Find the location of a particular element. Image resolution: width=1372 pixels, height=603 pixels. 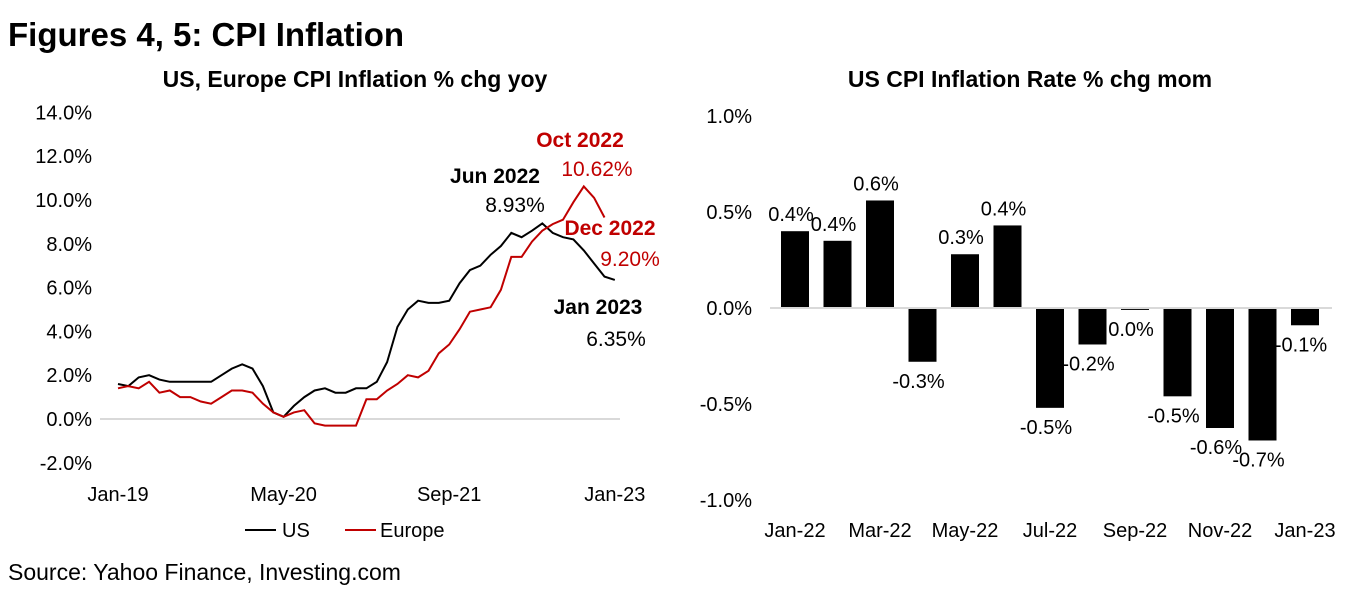

series-line-us is located at coordinates (366, 320).